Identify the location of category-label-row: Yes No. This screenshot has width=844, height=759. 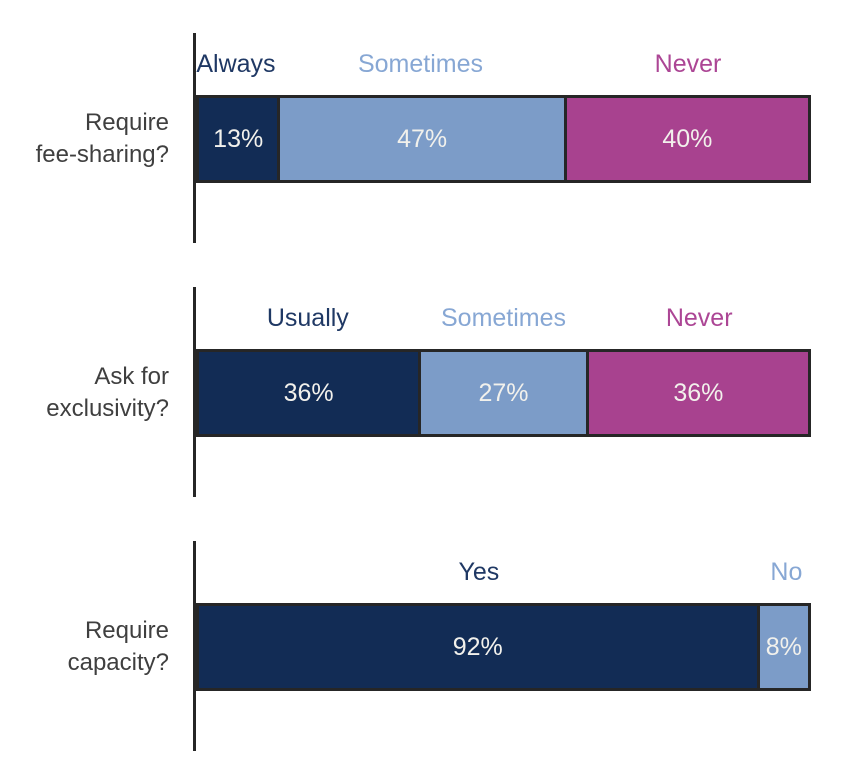
(503, 572).